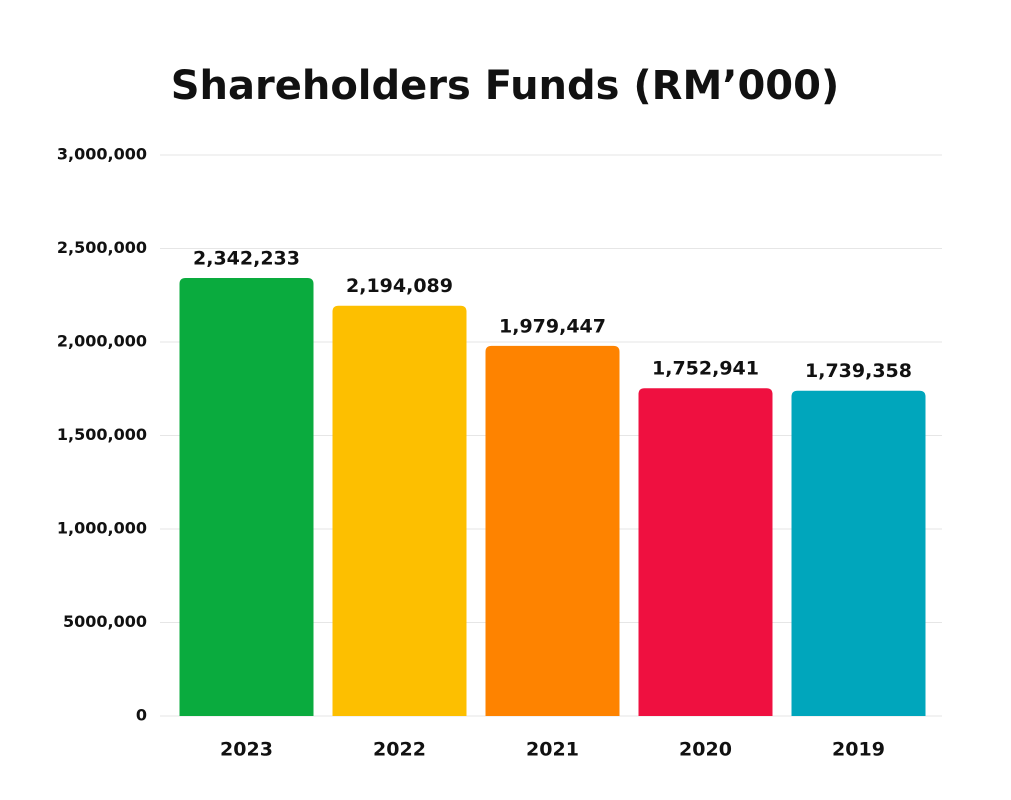 The image size is (1011, 800). Describe the element at coordinates (705, 750) in the screenshot. I see `x-tick-label: 2020` at that location.